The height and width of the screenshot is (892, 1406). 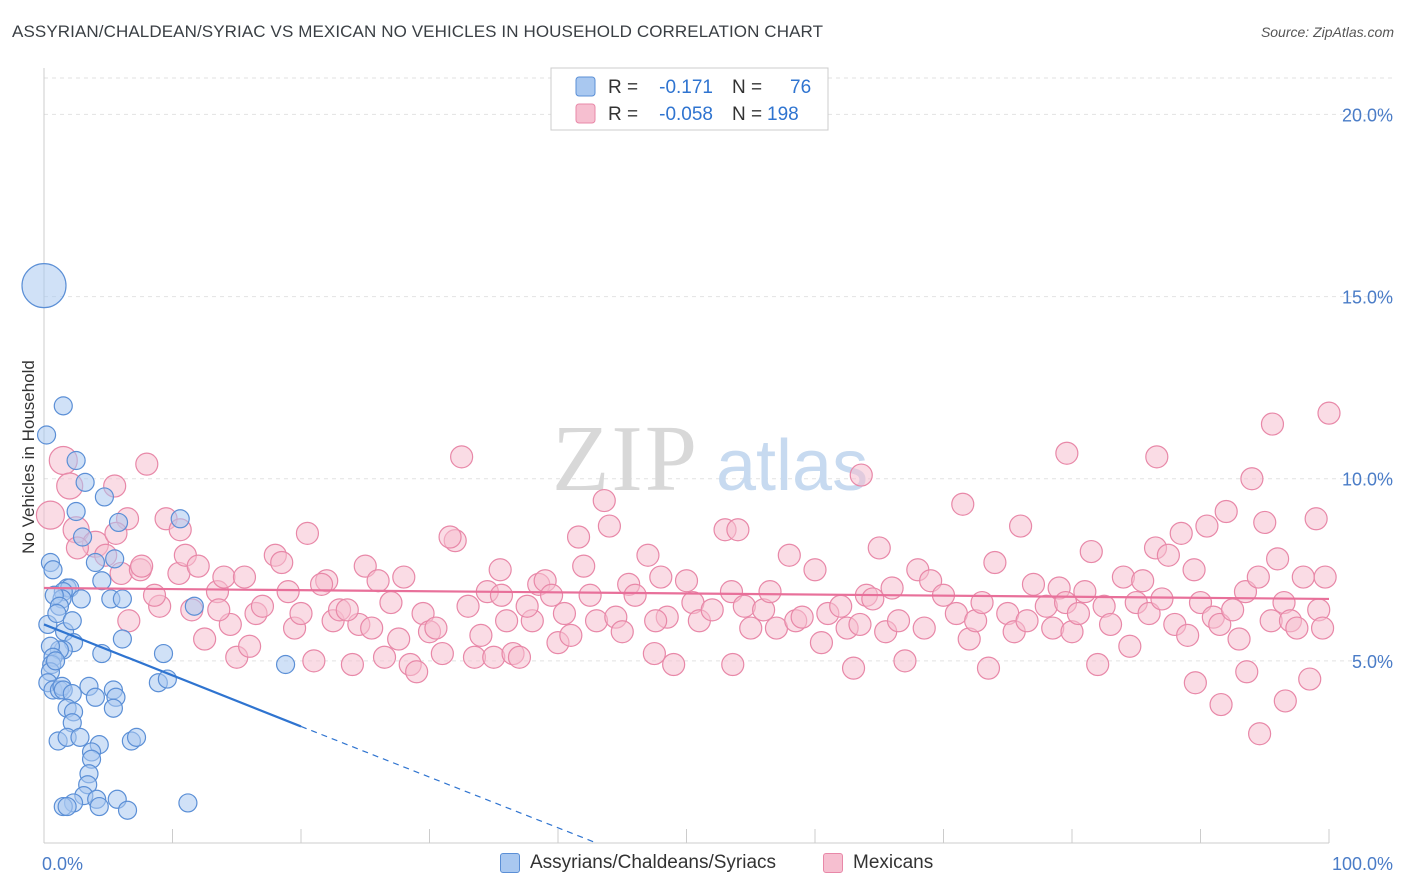 What do you see at coordinates (1367, 388) in the screenshot?
I see `y-tick-labels: 5.0% 10.0% 15.0% 20.0%` at bounding box center [1367, 388].